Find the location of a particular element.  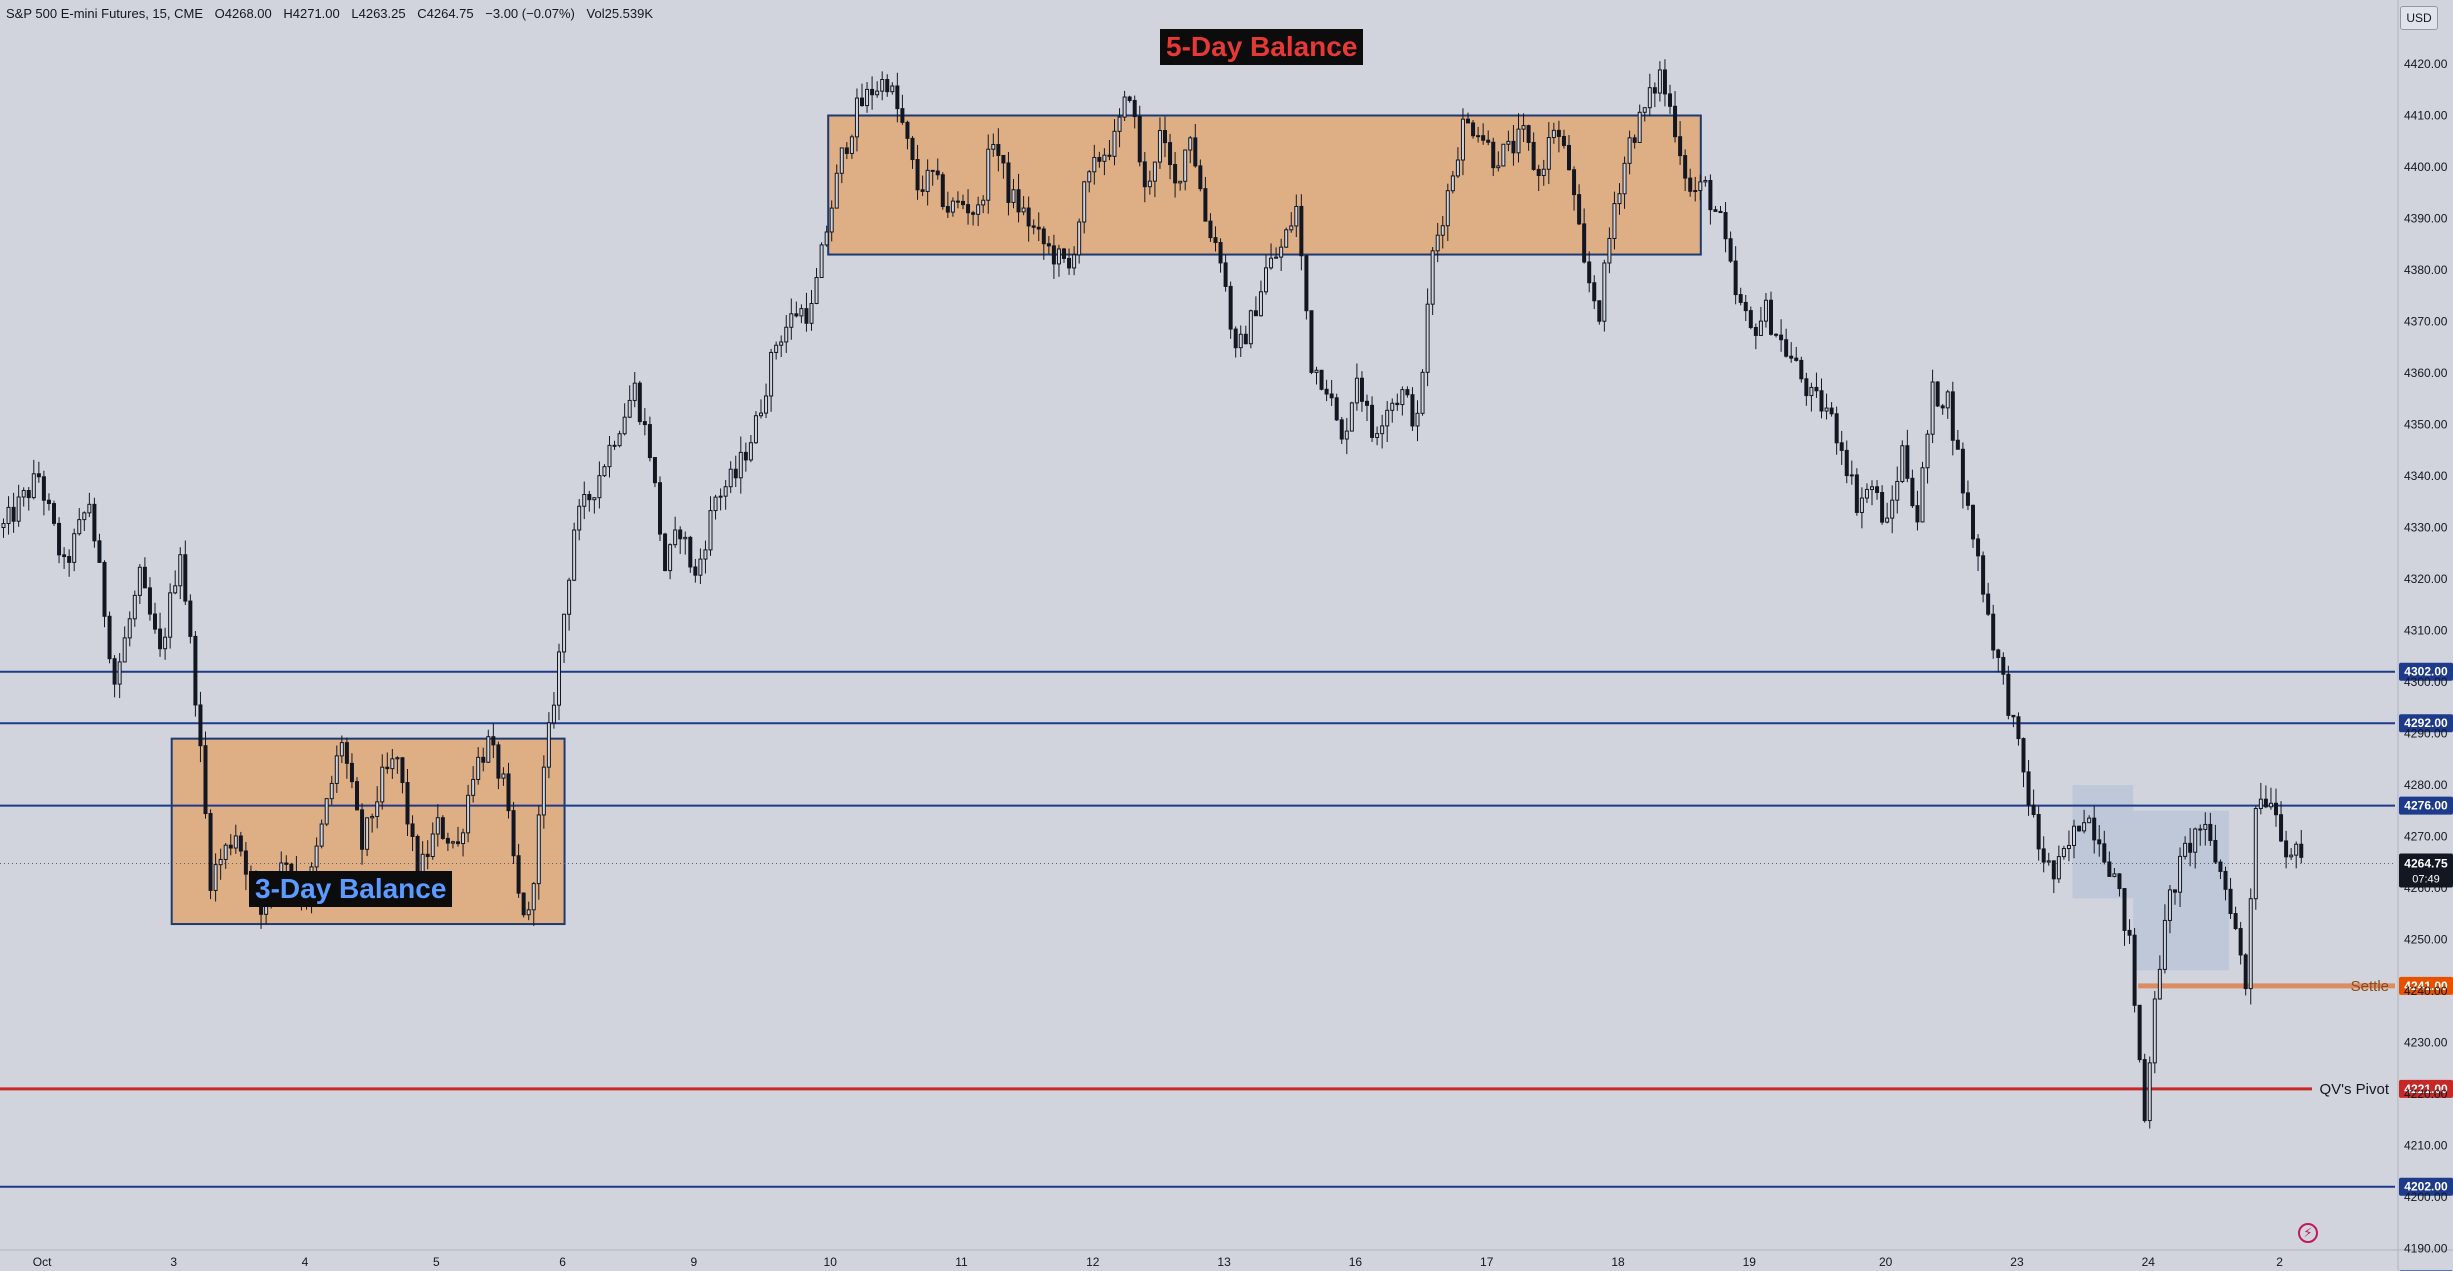

y-tick-label: 4270.00 is located at coordinates (2426, 837).